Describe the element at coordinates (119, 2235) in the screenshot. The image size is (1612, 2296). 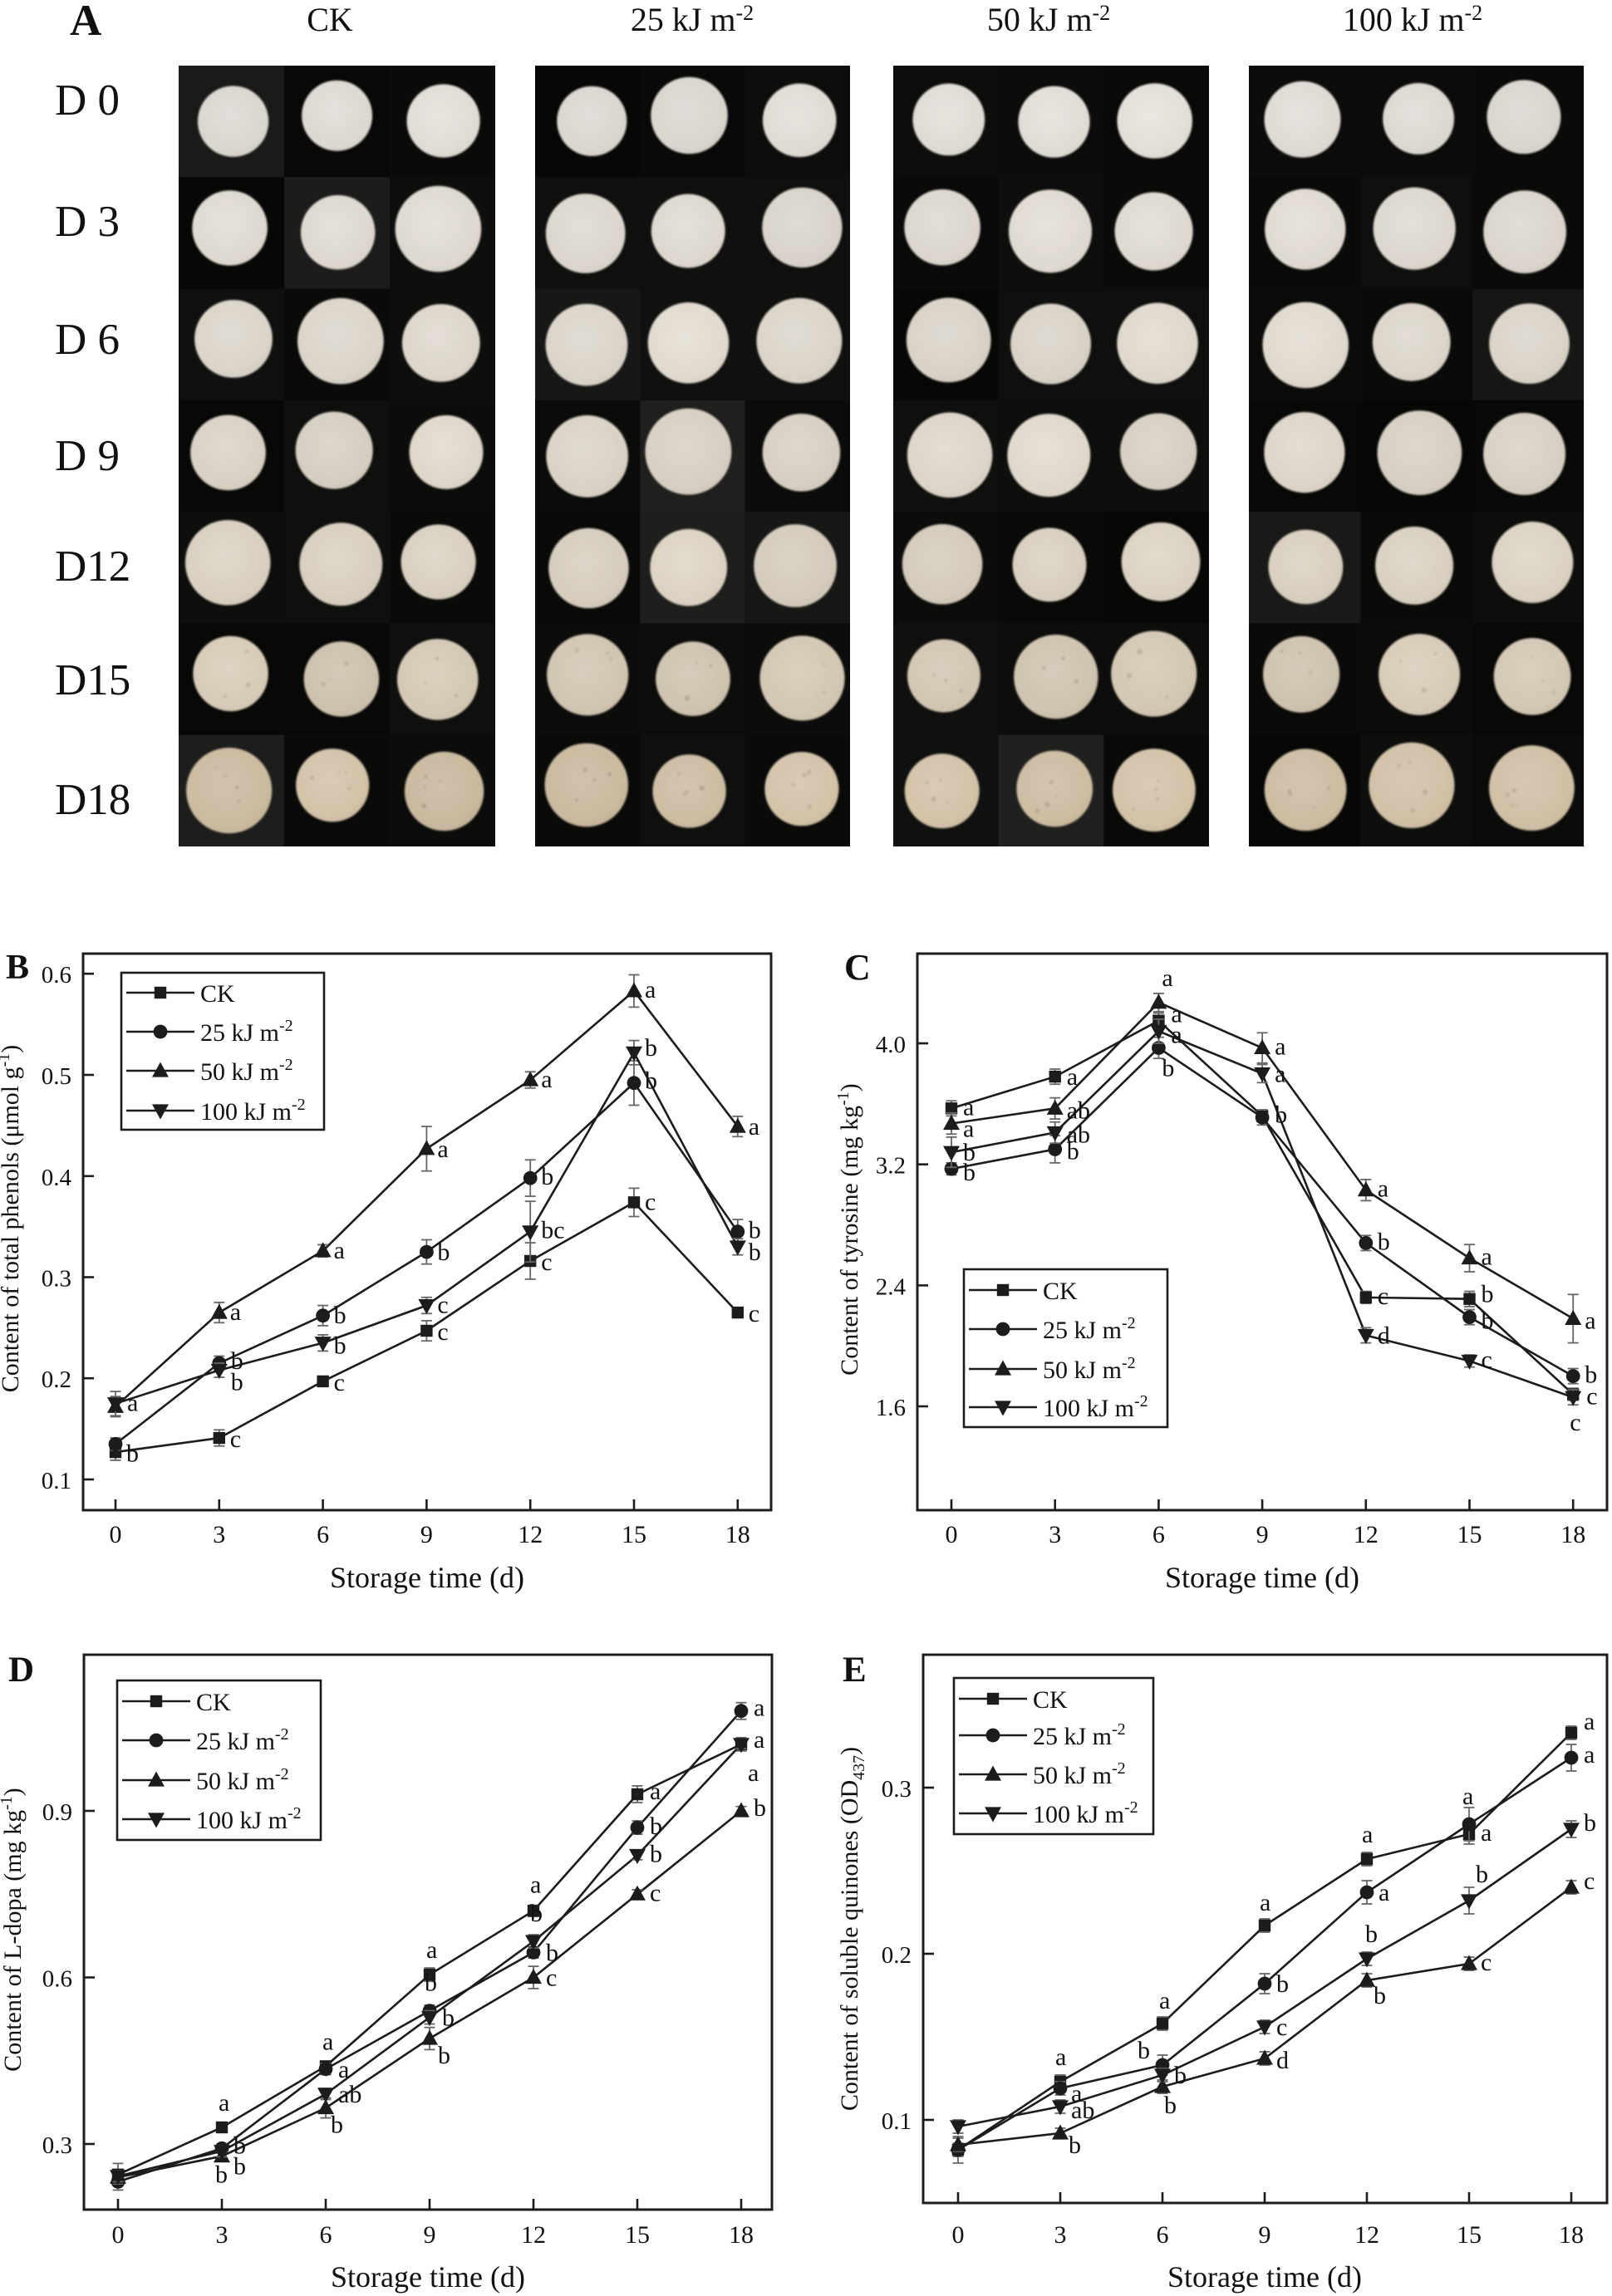
I see `svg-text: 0` at that location.